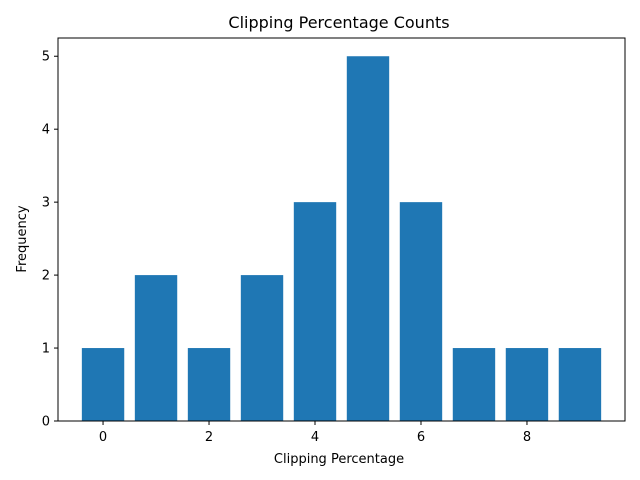 Image resolution: width=640 pixels, height=480 pixels. I want to click on x-tick-label: 8, so click(527, 437).